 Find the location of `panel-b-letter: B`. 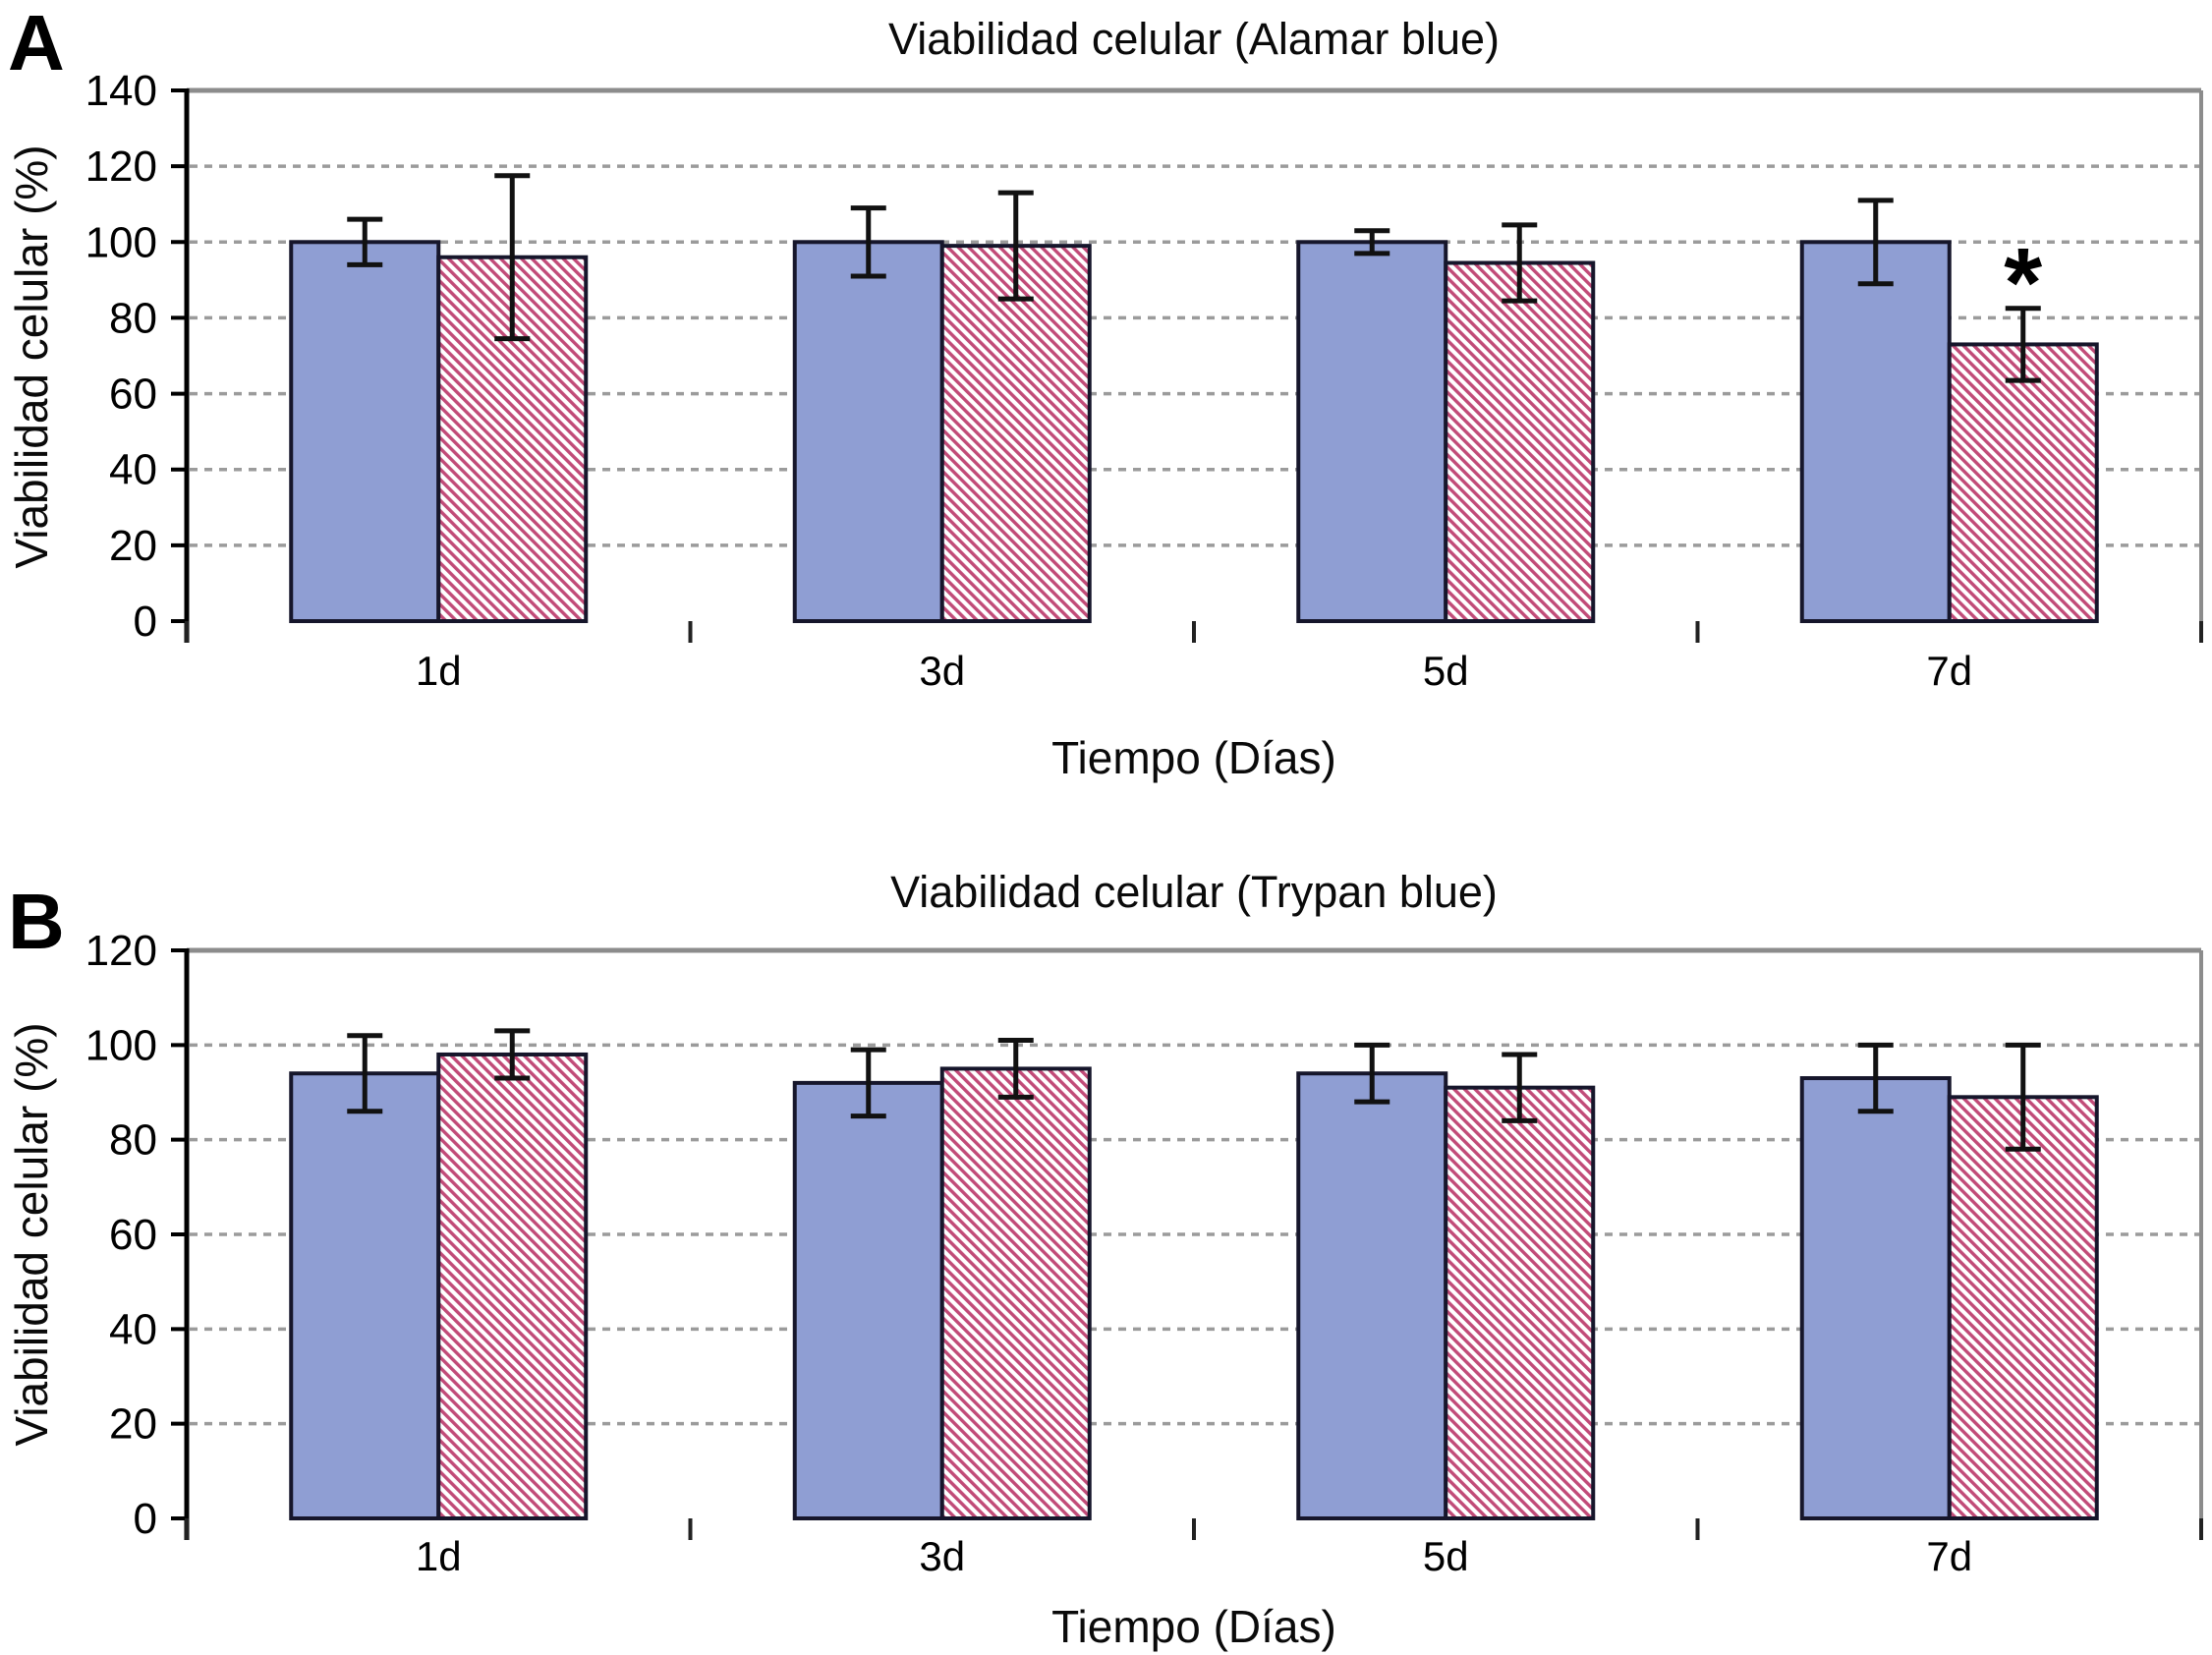

panel-b-letter: B is located at coordinates (36, 921).